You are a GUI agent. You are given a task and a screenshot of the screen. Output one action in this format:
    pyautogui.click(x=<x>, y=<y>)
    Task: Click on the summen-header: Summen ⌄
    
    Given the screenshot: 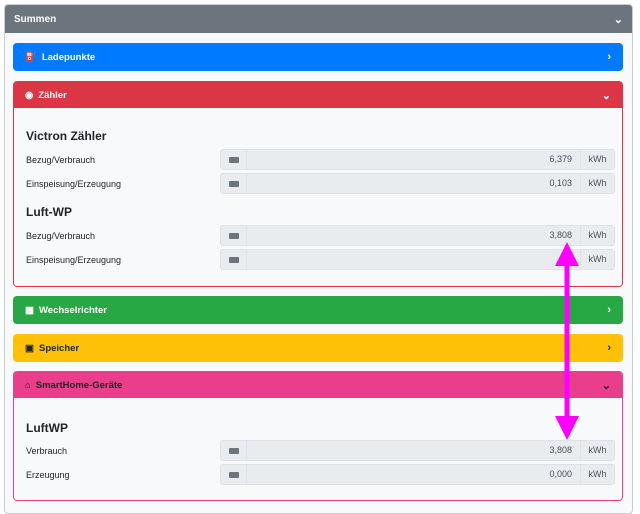 What is the action you would take?
    pyautogui.click(x=318, y=19)
    